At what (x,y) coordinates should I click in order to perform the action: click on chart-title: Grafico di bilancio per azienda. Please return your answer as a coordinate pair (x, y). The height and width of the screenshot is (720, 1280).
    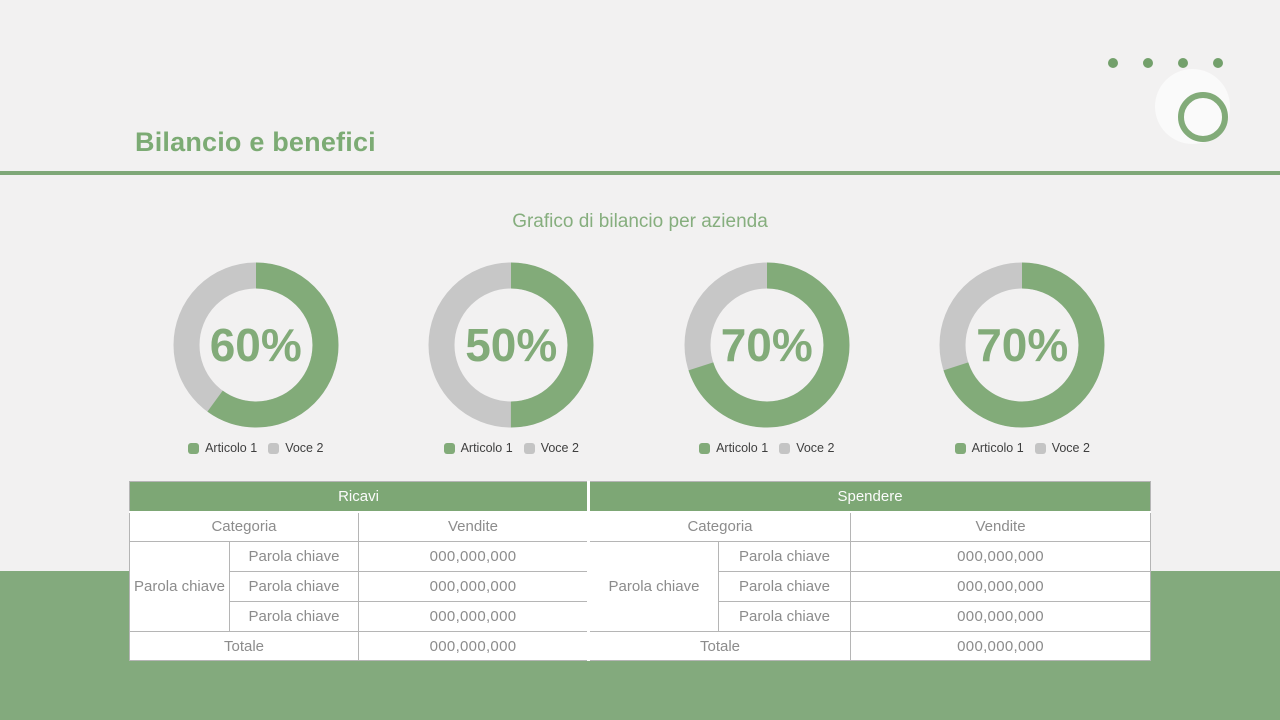
    Looking at the image, I should click on (640, 221).